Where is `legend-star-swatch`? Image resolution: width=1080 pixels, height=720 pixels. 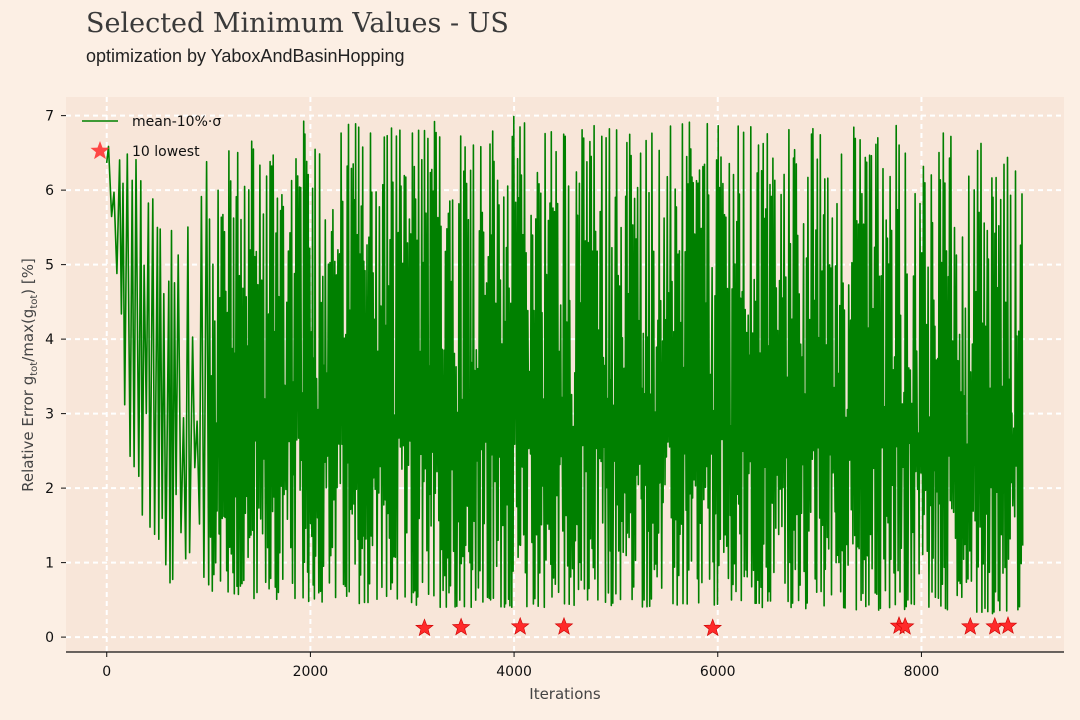
legend-star-swatch is located at coordinates (100, 150).